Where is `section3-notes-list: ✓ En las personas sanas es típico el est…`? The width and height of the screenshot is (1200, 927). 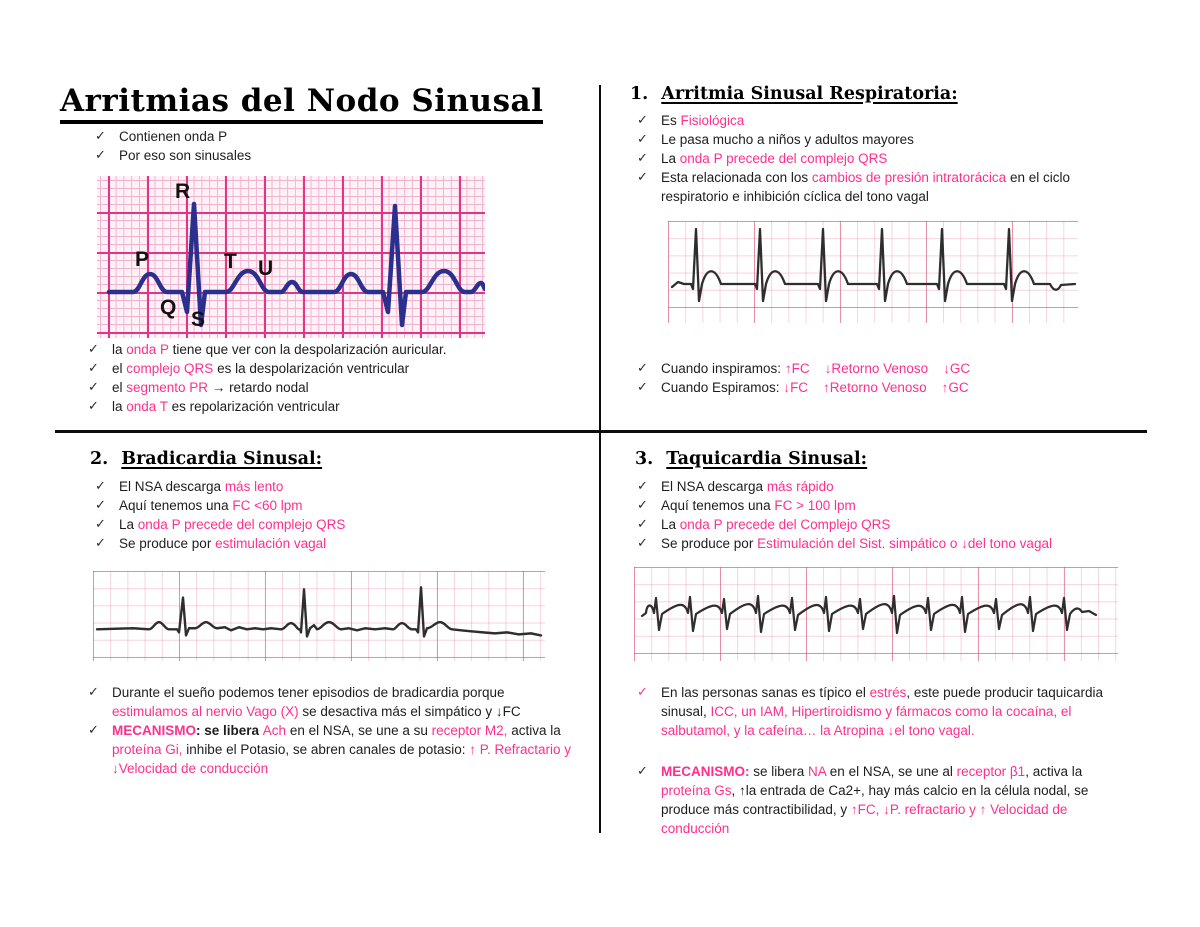 section3-notes-list: ✓ En las personas sanas es típico el est… is located at coordinates (883, 760).